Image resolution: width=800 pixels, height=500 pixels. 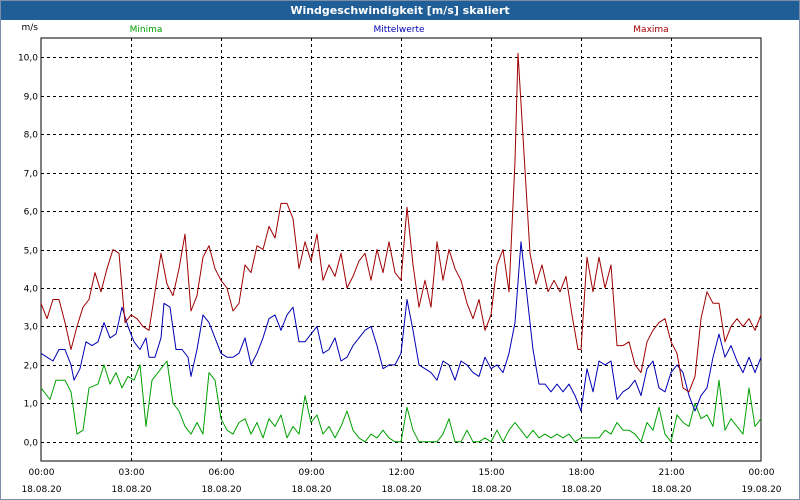 What do you see at coordinates (30, 28) in the screenshot?
I see `y-axis-label: m/s` at bounding box center [30, 28].